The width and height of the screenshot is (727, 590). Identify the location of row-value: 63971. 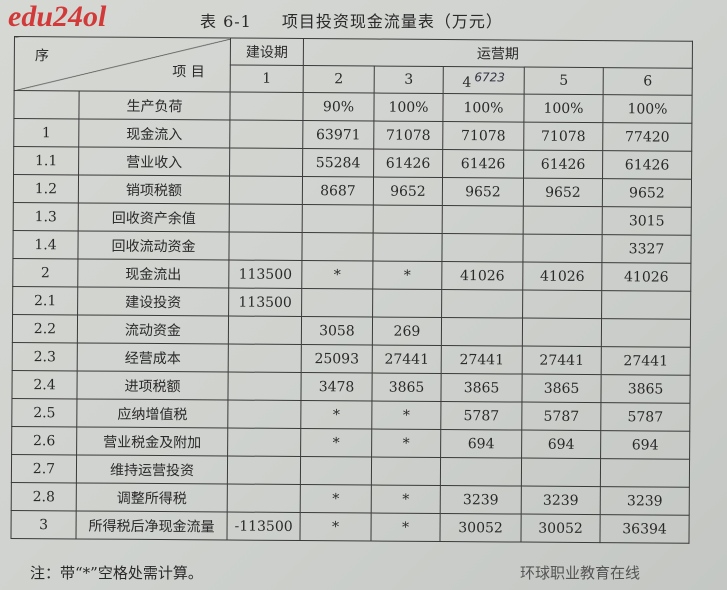
(338, 135).